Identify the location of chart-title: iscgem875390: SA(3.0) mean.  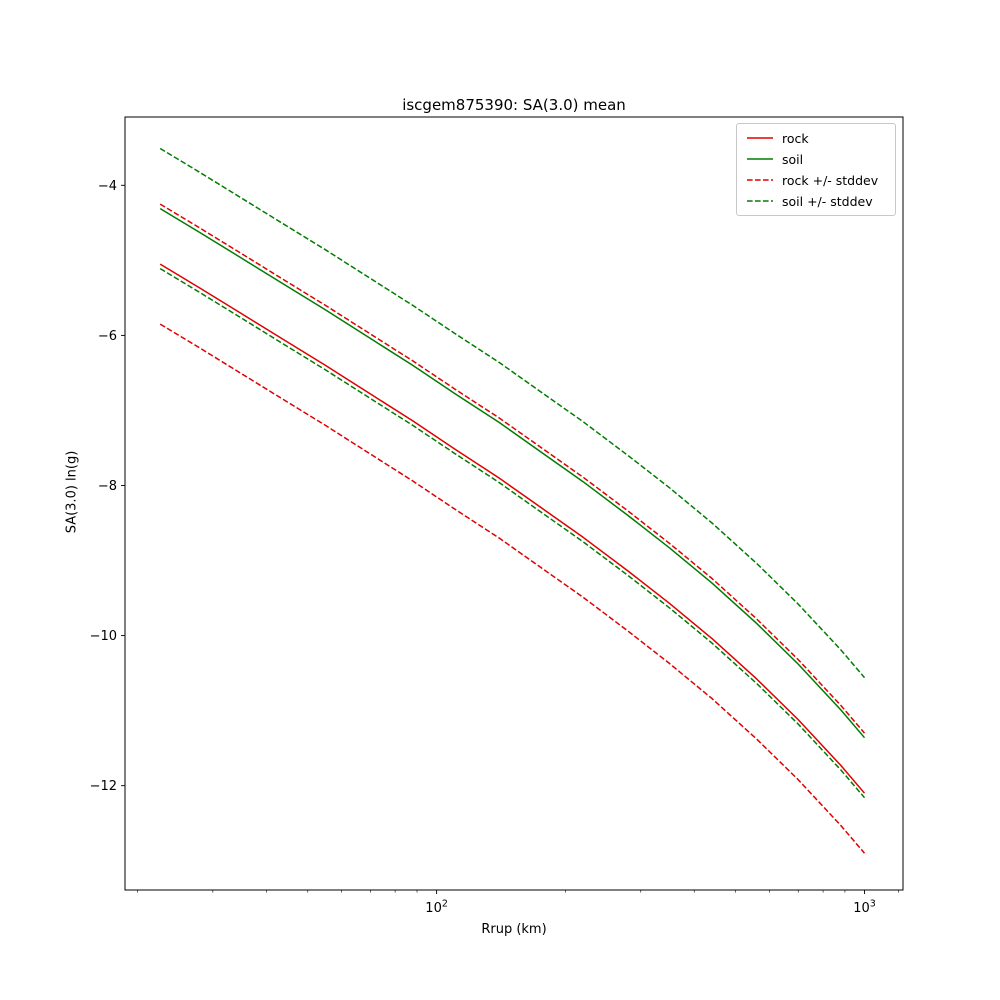
(514, 105).